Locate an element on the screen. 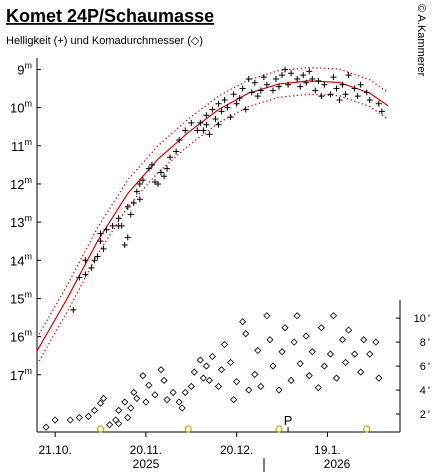  y2-tick-value: 8 is located at coordinates (423, 343).